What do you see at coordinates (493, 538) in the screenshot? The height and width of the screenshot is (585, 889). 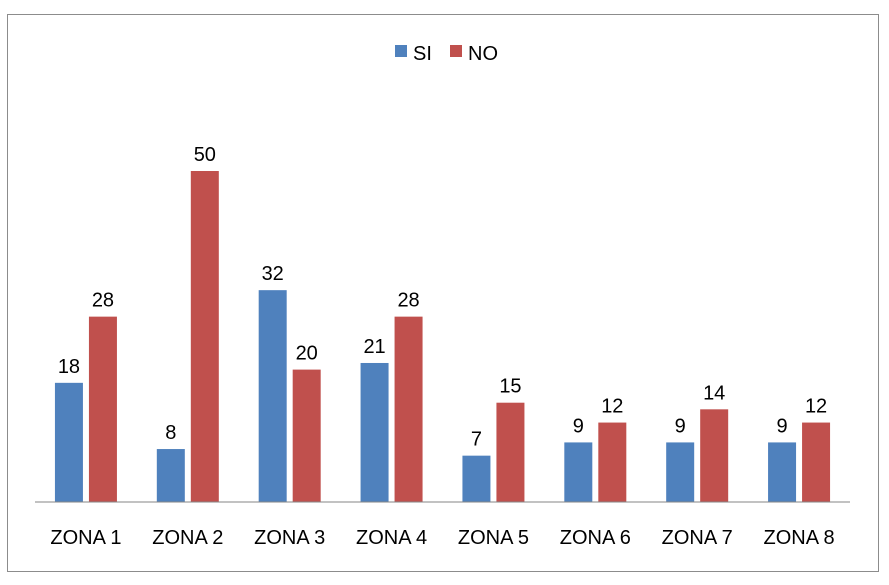 I see `x-tick-label-5: ZONA 5` at bounding box center [493, 538].